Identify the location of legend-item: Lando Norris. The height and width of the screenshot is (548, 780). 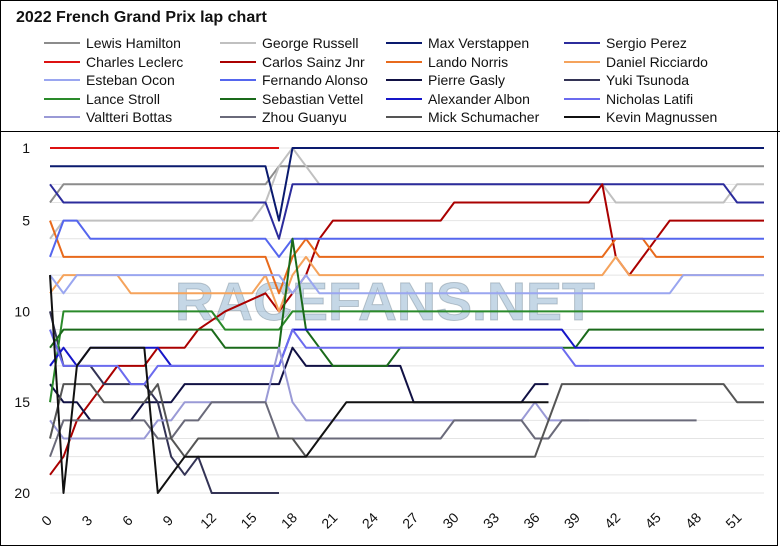
(447, 62).